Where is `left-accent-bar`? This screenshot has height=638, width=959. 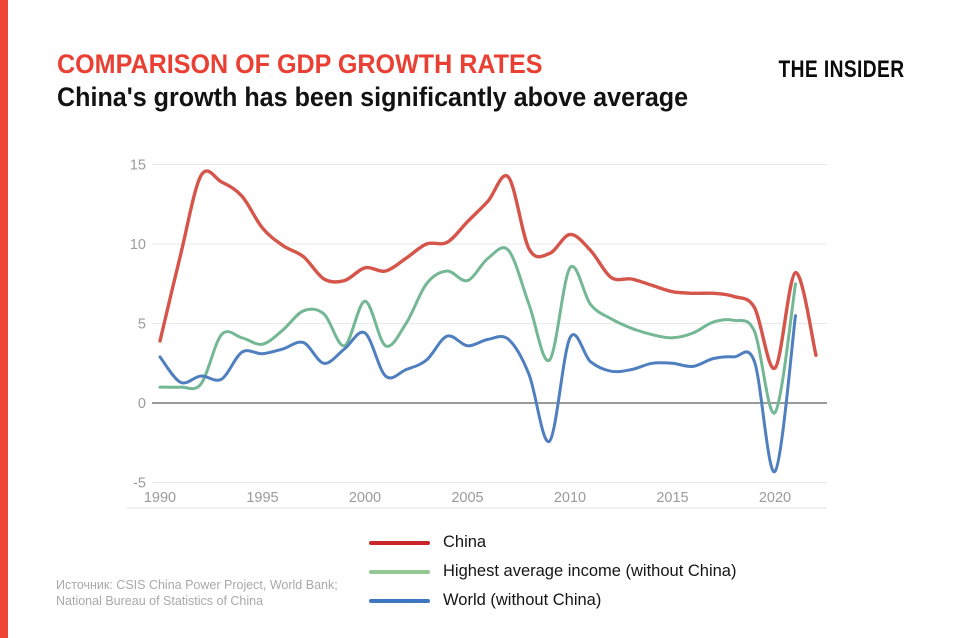 left-accent-bar is located at coordinates (4, 319).